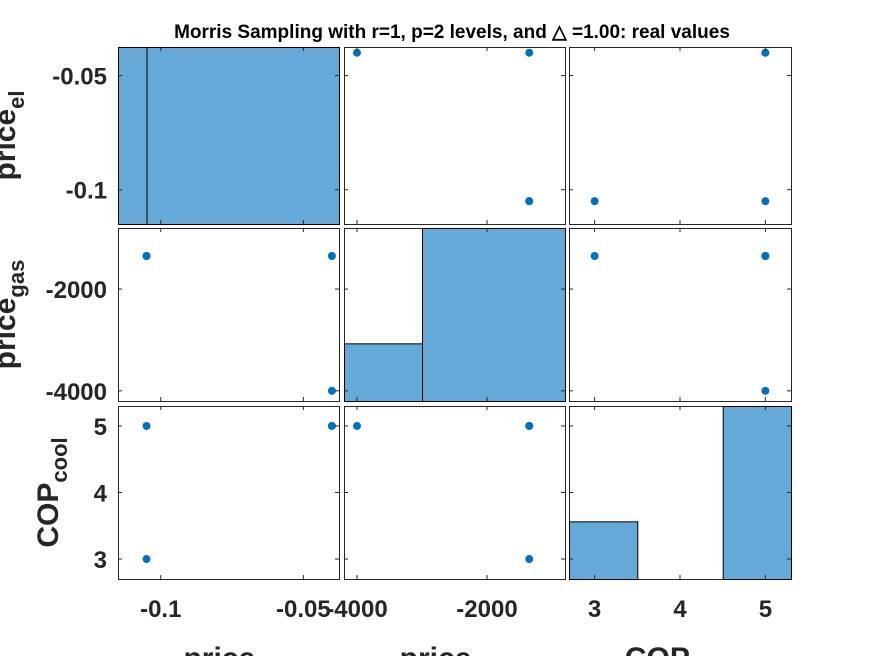 This screenshot has height=656, width=875. What do you see at coordinates (79, 77) in the screenshot?
I see `y-tick-label-0-1: -0.05` at bounding box center [79, 77].